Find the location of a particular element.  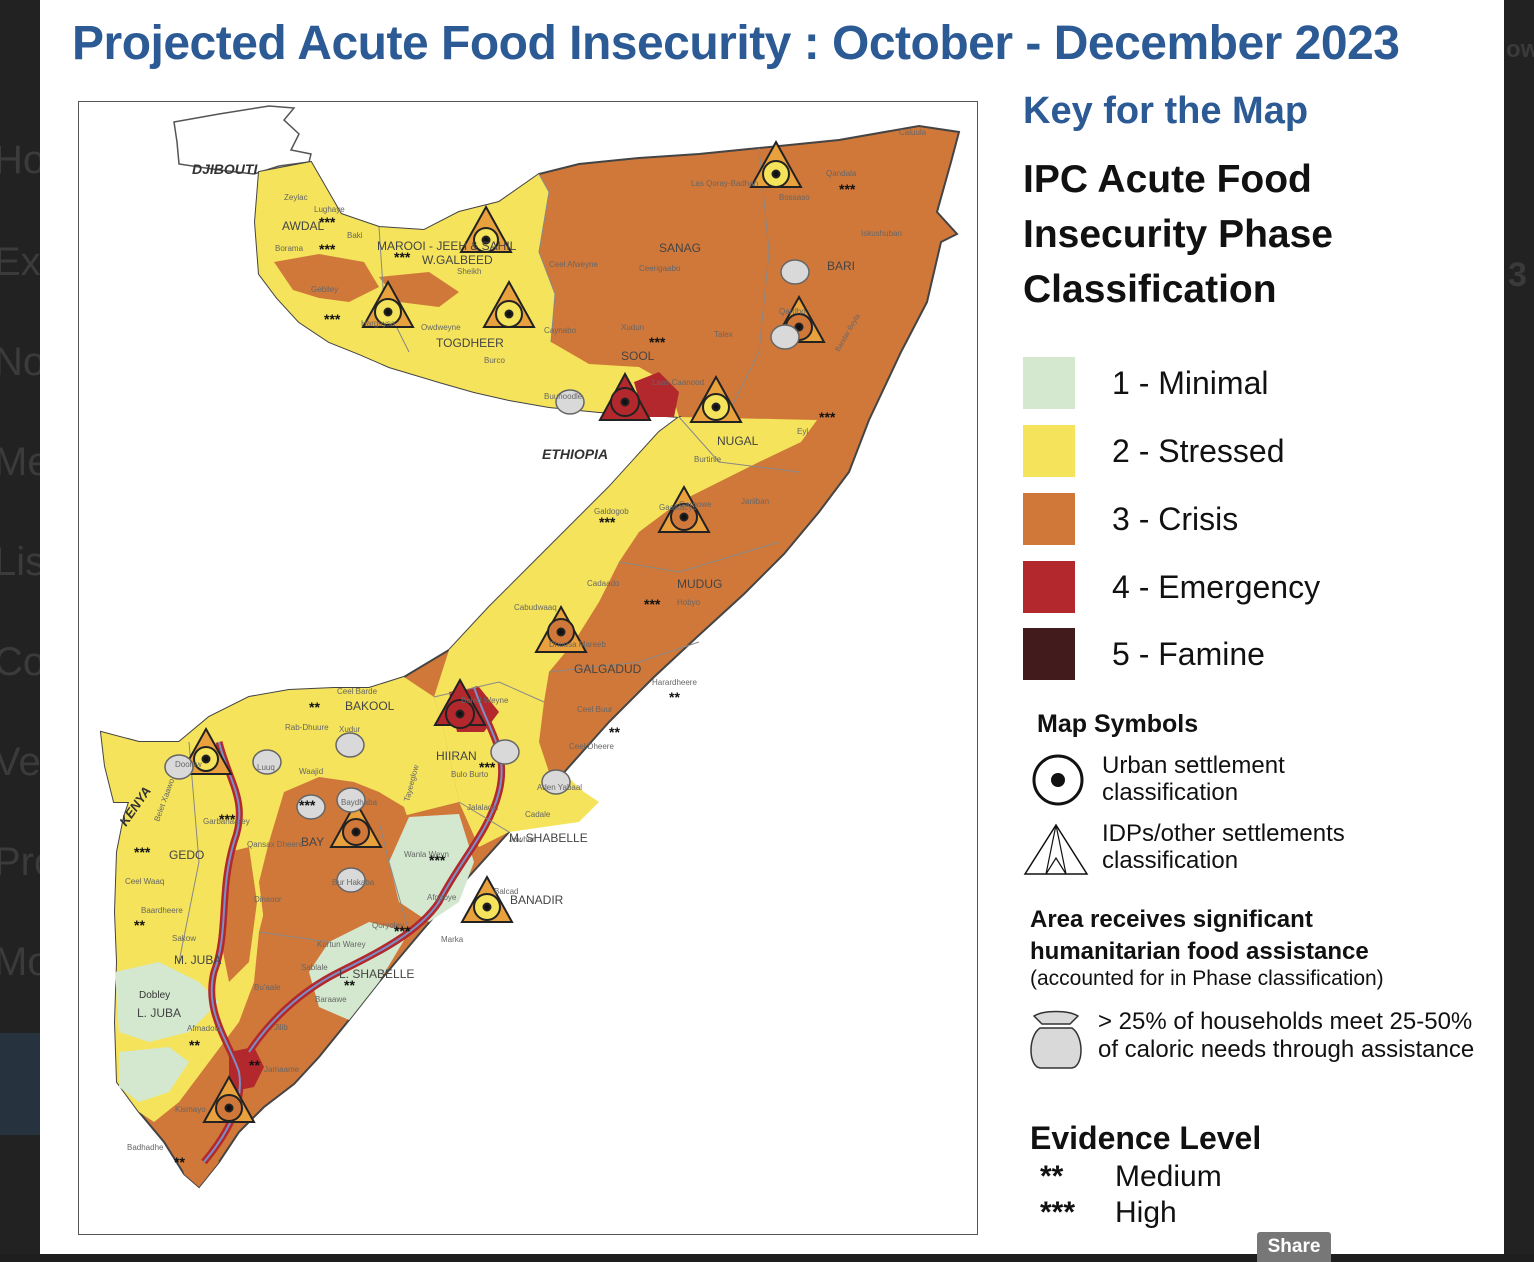

district-label: Balcad is located at coordinates (506, 891).